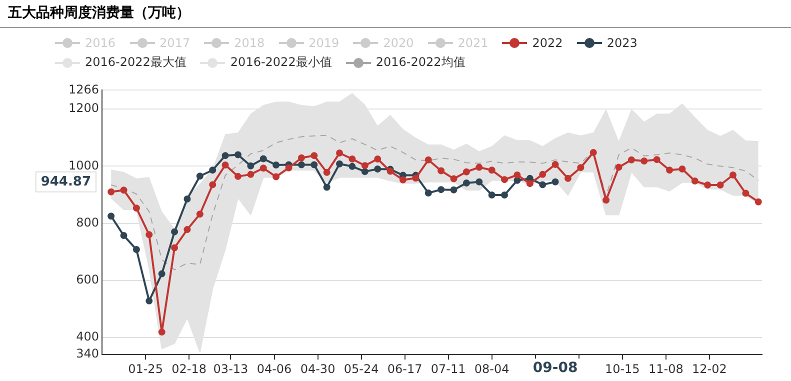  What do you see at coordinates (404, 369) in the screenshot?
I see `x-tick-label: 06-17` at bounding box center [404, 369].